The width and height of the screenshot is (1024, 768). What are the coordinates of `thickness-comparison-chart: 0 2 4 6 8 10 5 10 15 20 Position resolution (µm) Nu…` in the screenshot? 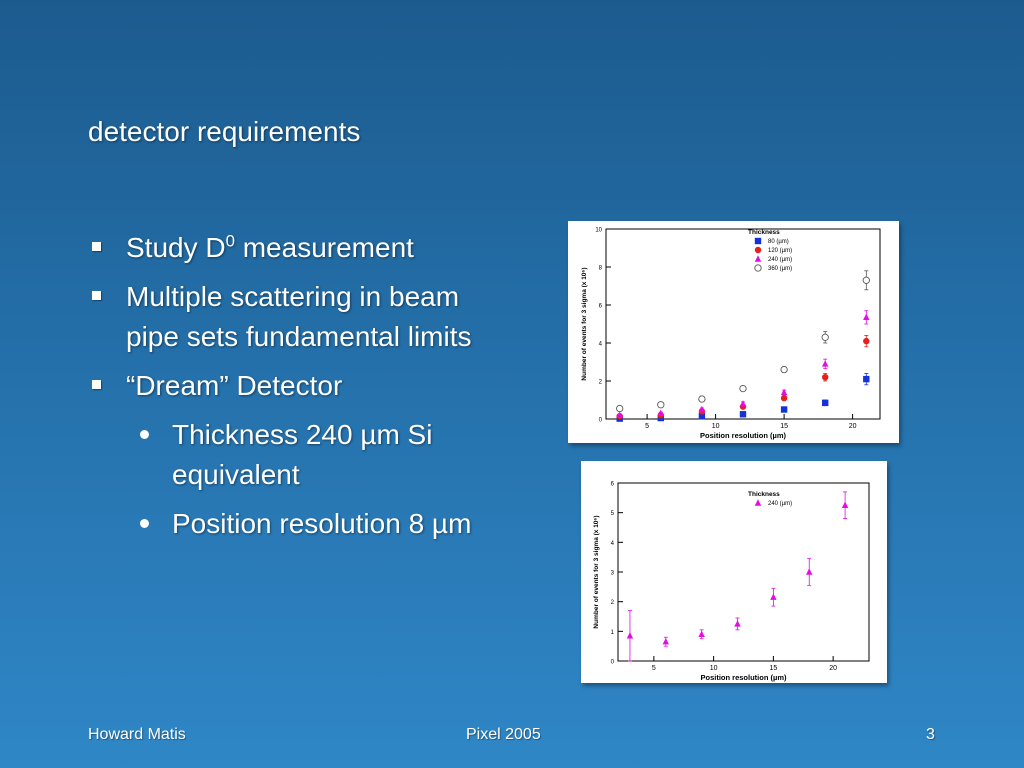 It's located at (733, 332).